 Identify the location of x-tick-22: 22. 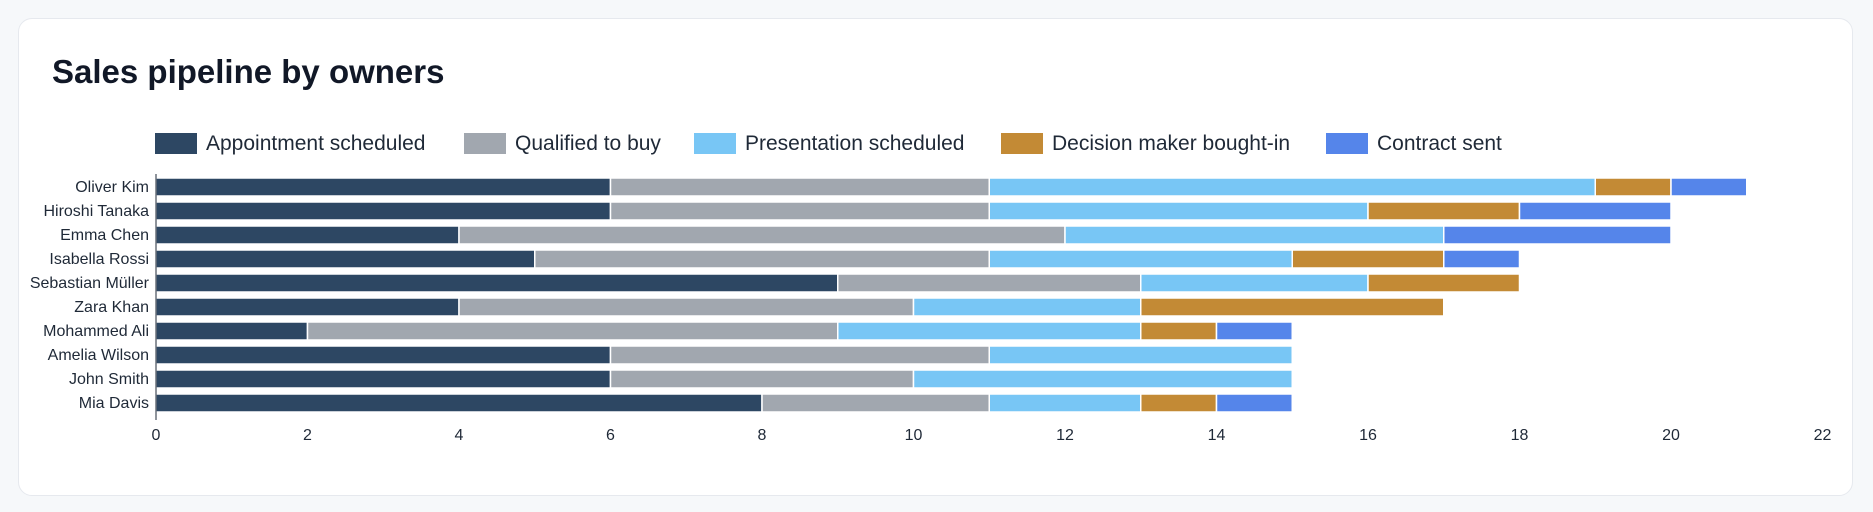
(1823, 435).